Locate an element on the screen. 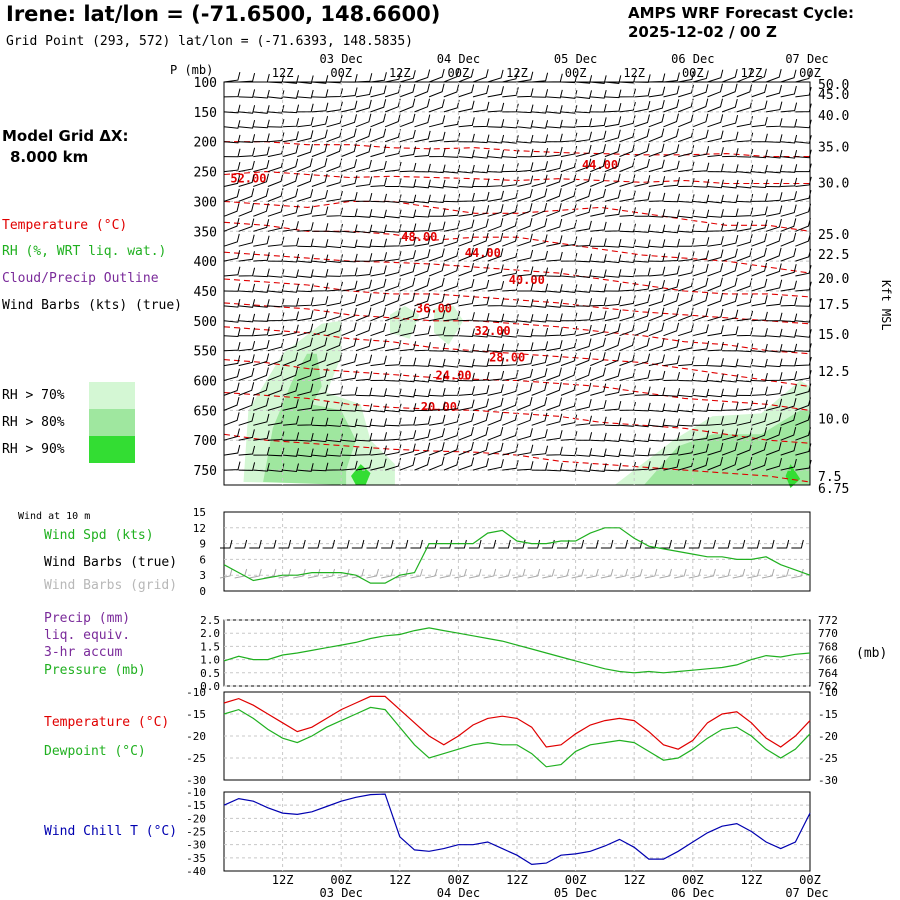 The width and height of the screenshot is (900, 900). isotherm-label: 32.00 is located at coordinates (493, 331).